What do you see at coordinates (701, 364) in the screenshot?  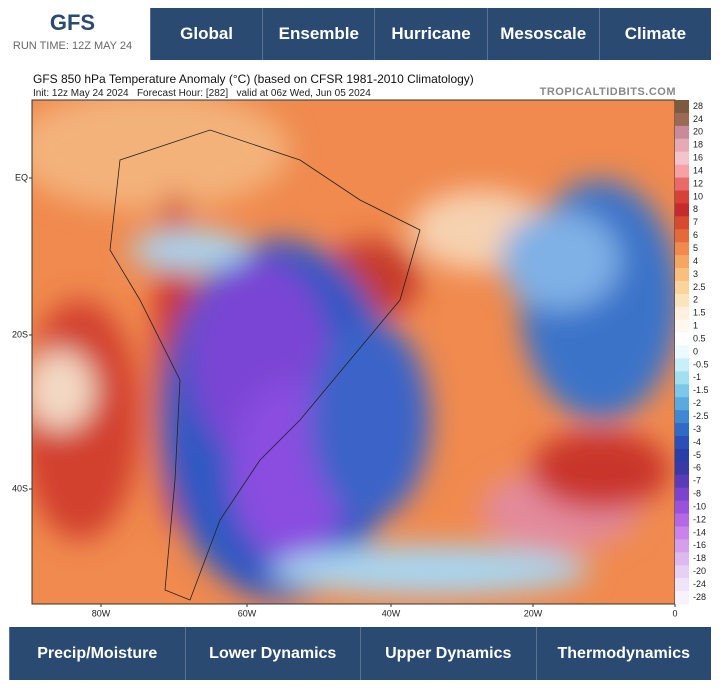 I see `colorbar-label: -0.5` at bounding box center [701, 364].